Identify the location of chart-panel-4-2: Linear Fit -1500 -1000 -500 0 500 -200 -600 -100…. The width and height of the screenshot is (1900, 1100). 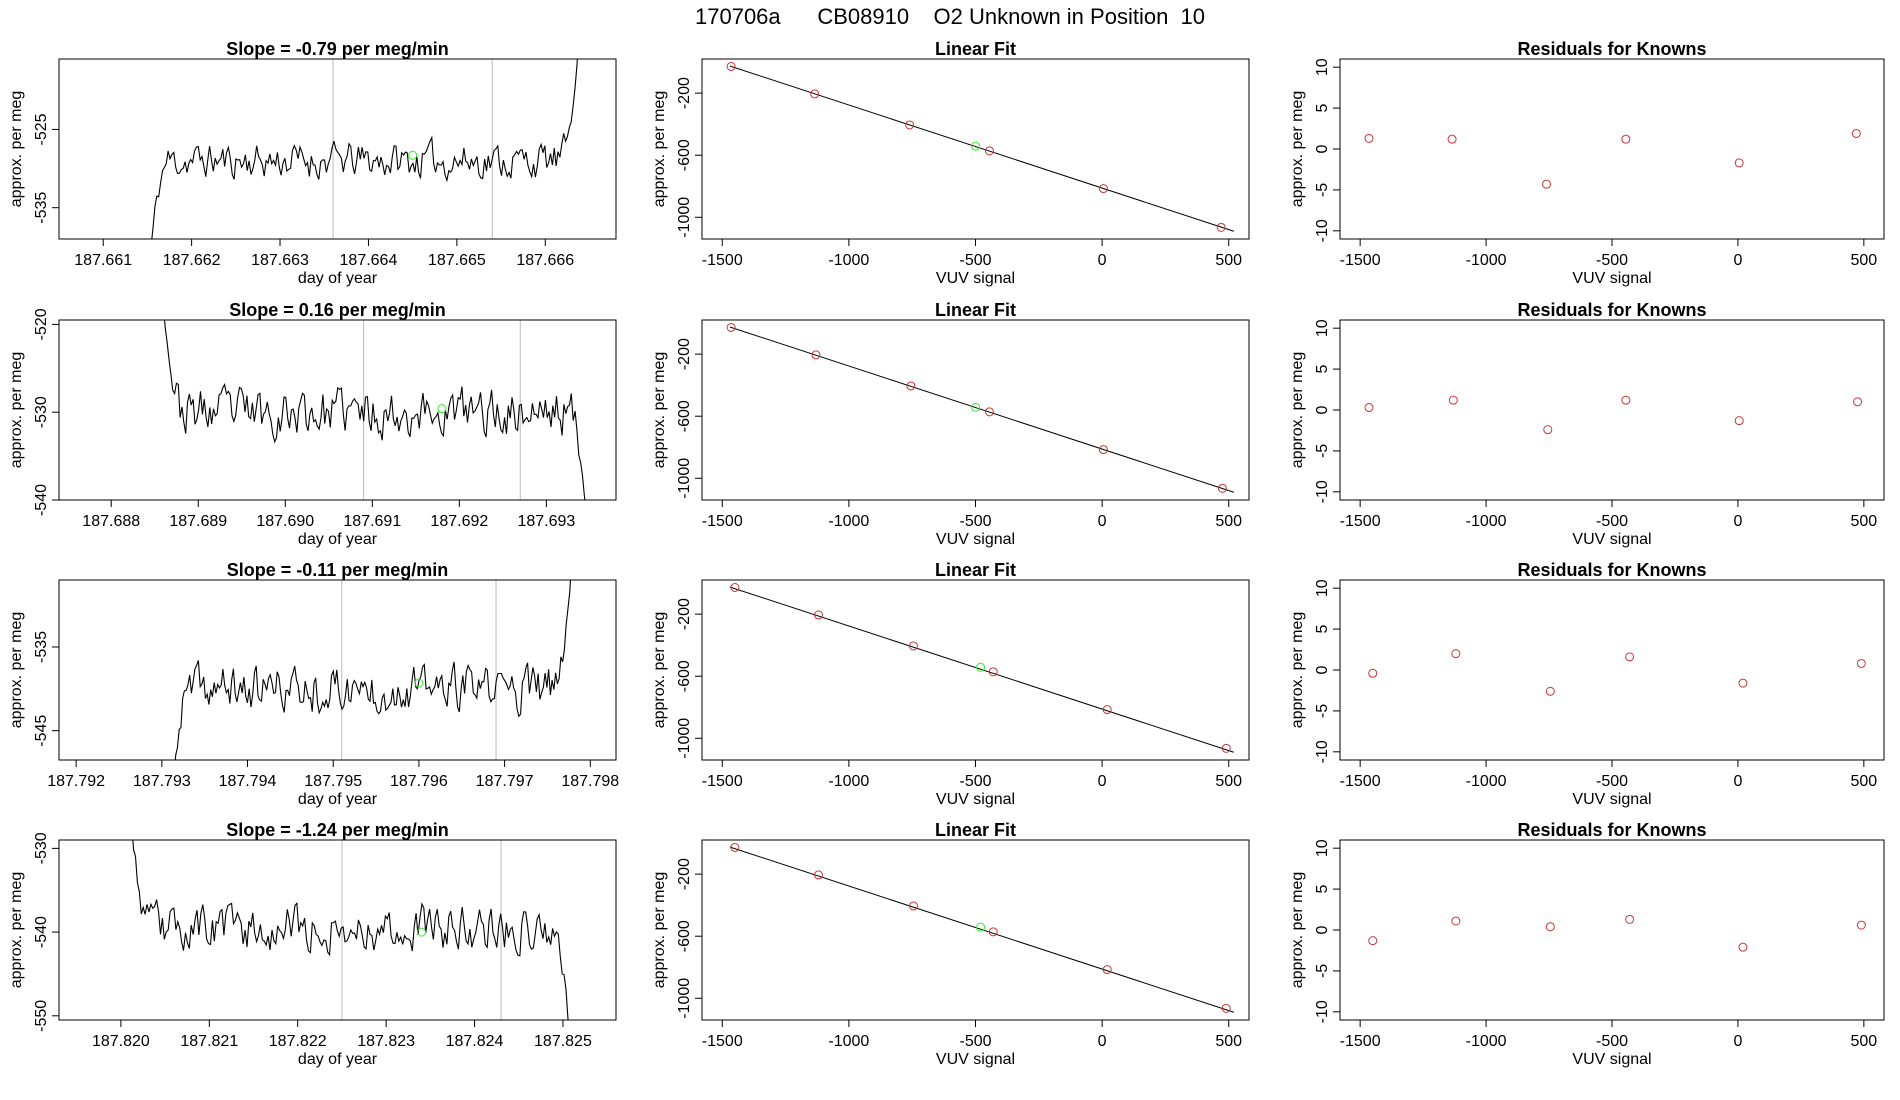
(950, 944).